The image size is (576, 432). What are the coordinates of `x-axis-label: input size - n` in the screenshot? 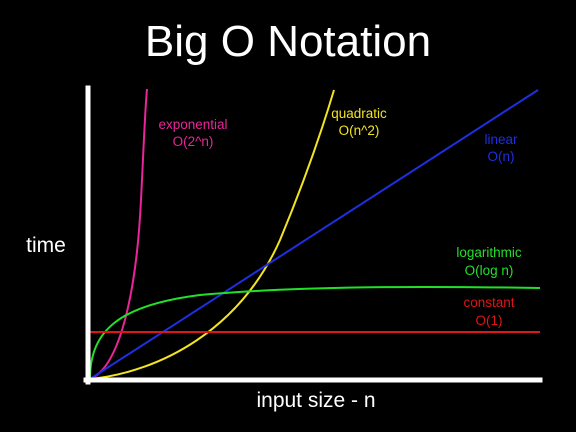 It's located at (315, 400).